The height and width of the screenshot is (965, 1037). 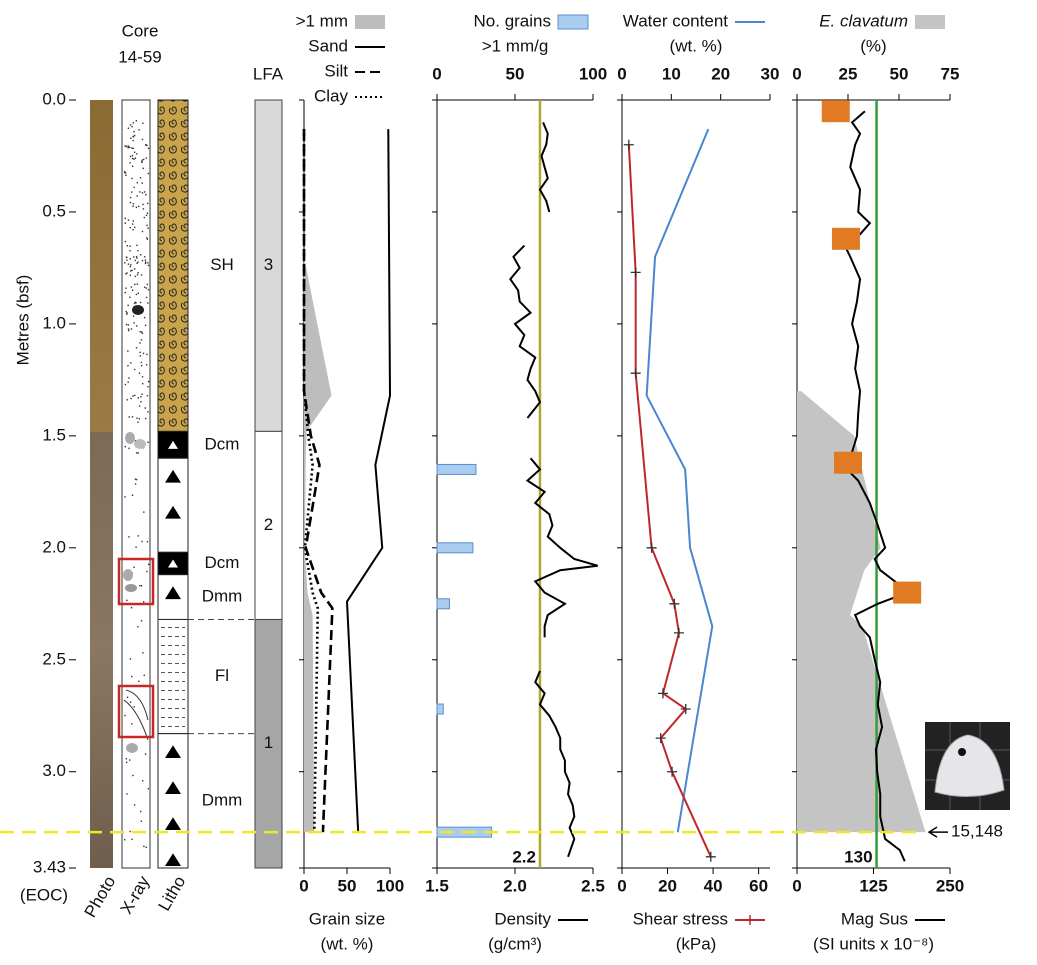 I want to click on lfa-unit, so click(x=268, y=743).